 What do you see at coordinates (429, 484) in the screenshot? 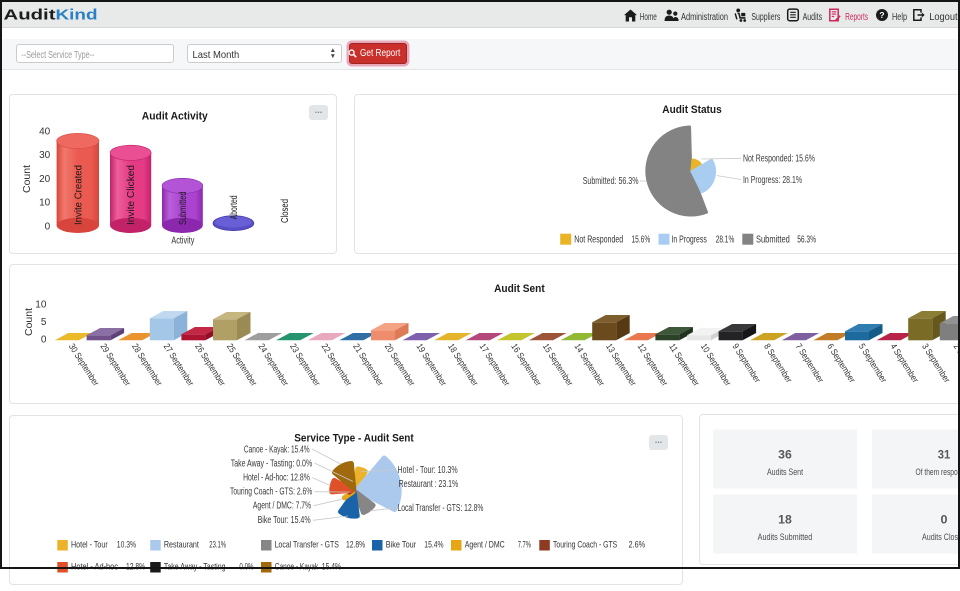
I see `svg-text: Restaurant : 23.1%` at bounding box center [429, 484].